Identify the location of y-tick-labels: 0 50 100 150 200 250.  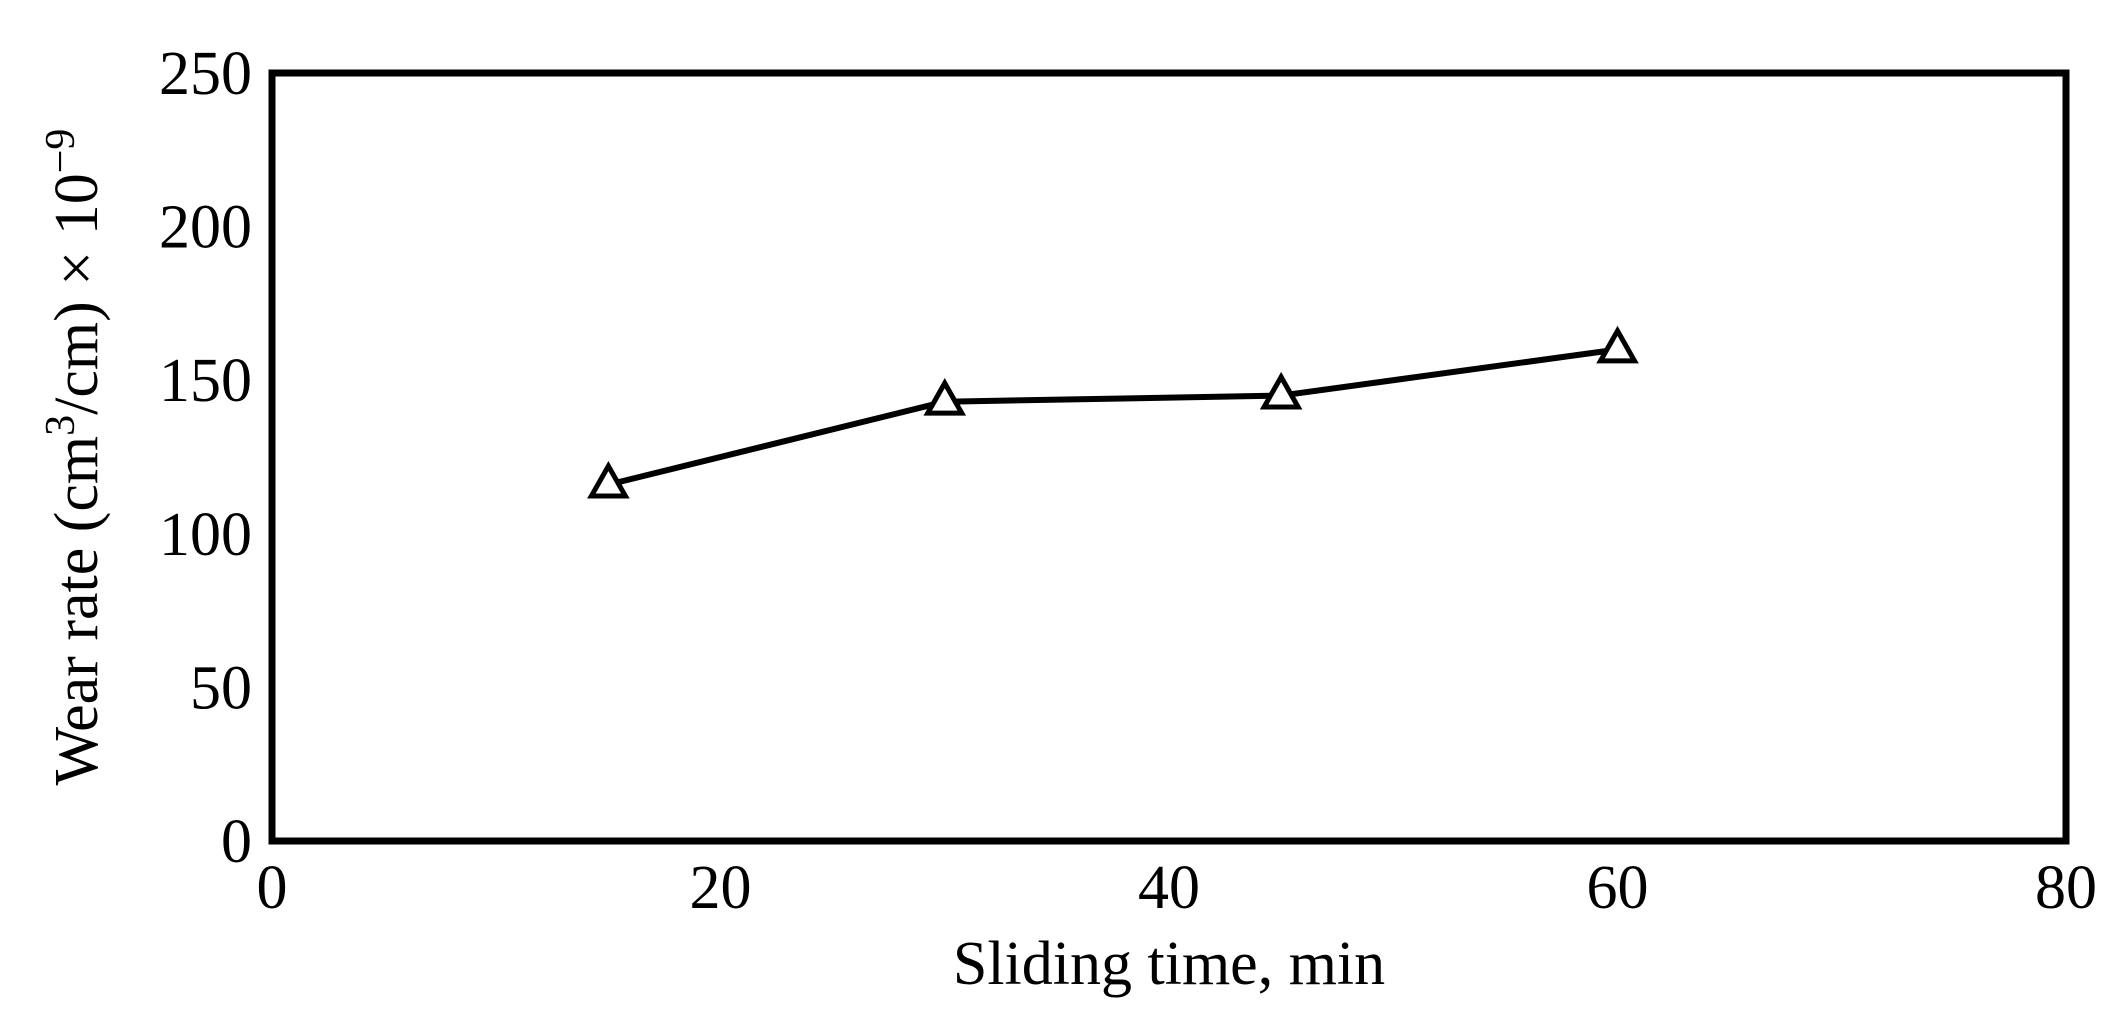
(205, 458).